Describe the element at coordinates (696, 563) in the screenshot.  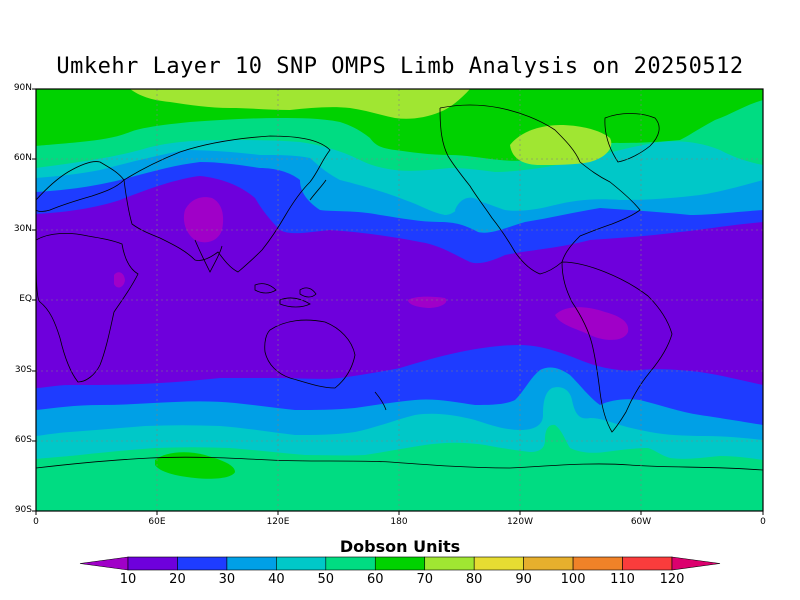
I see `colorbar-over-arrow` at that location.